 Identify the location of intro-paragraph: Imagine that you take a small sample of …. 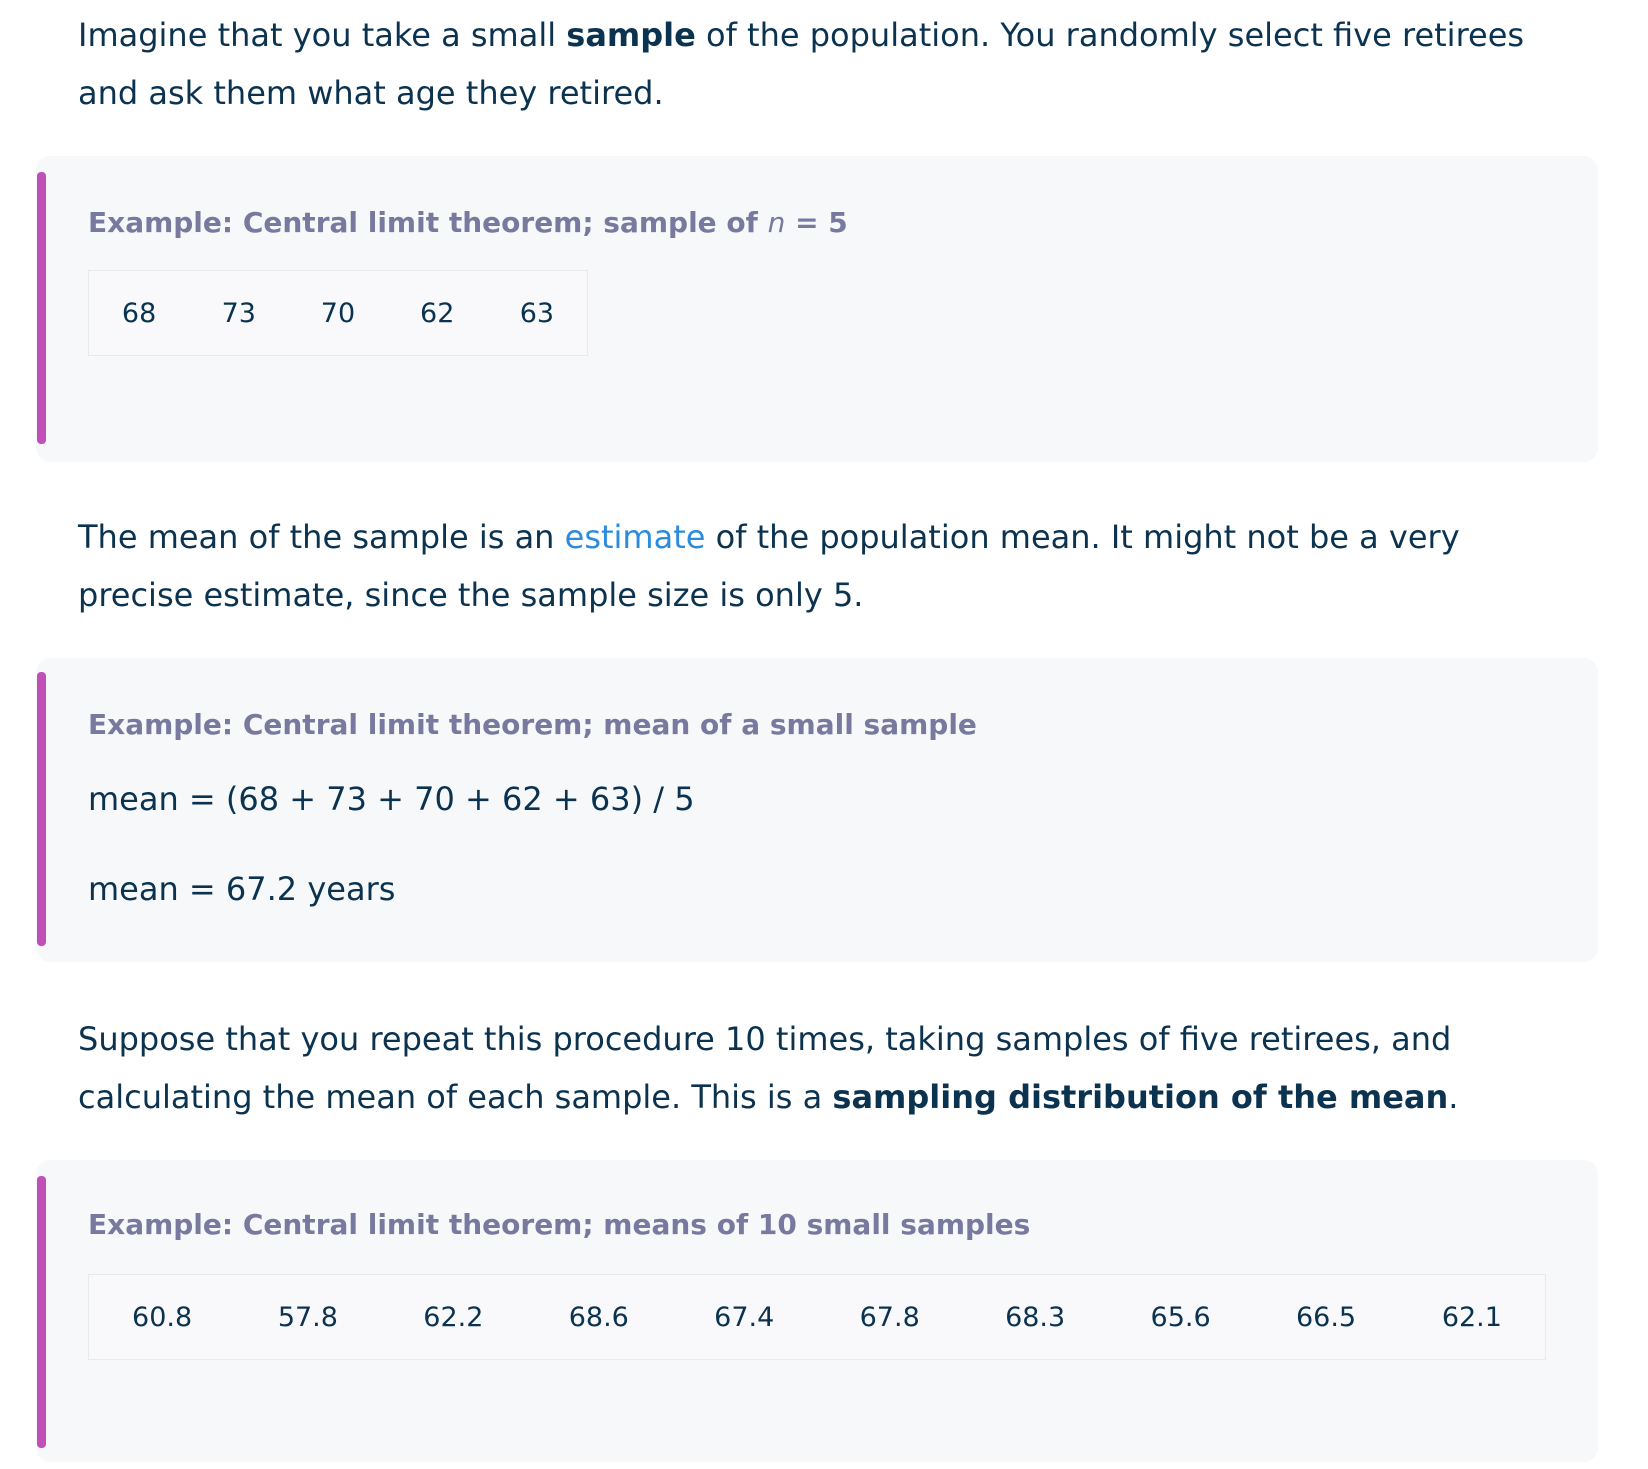
(828, 64).